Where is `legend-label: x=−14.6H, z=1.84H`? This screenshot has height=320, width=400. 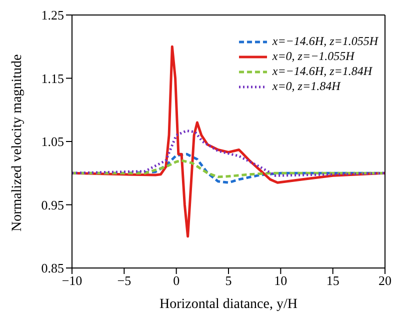
legend-label: x=−14.6H, z=1.84H is located at coordinates (322, 71).